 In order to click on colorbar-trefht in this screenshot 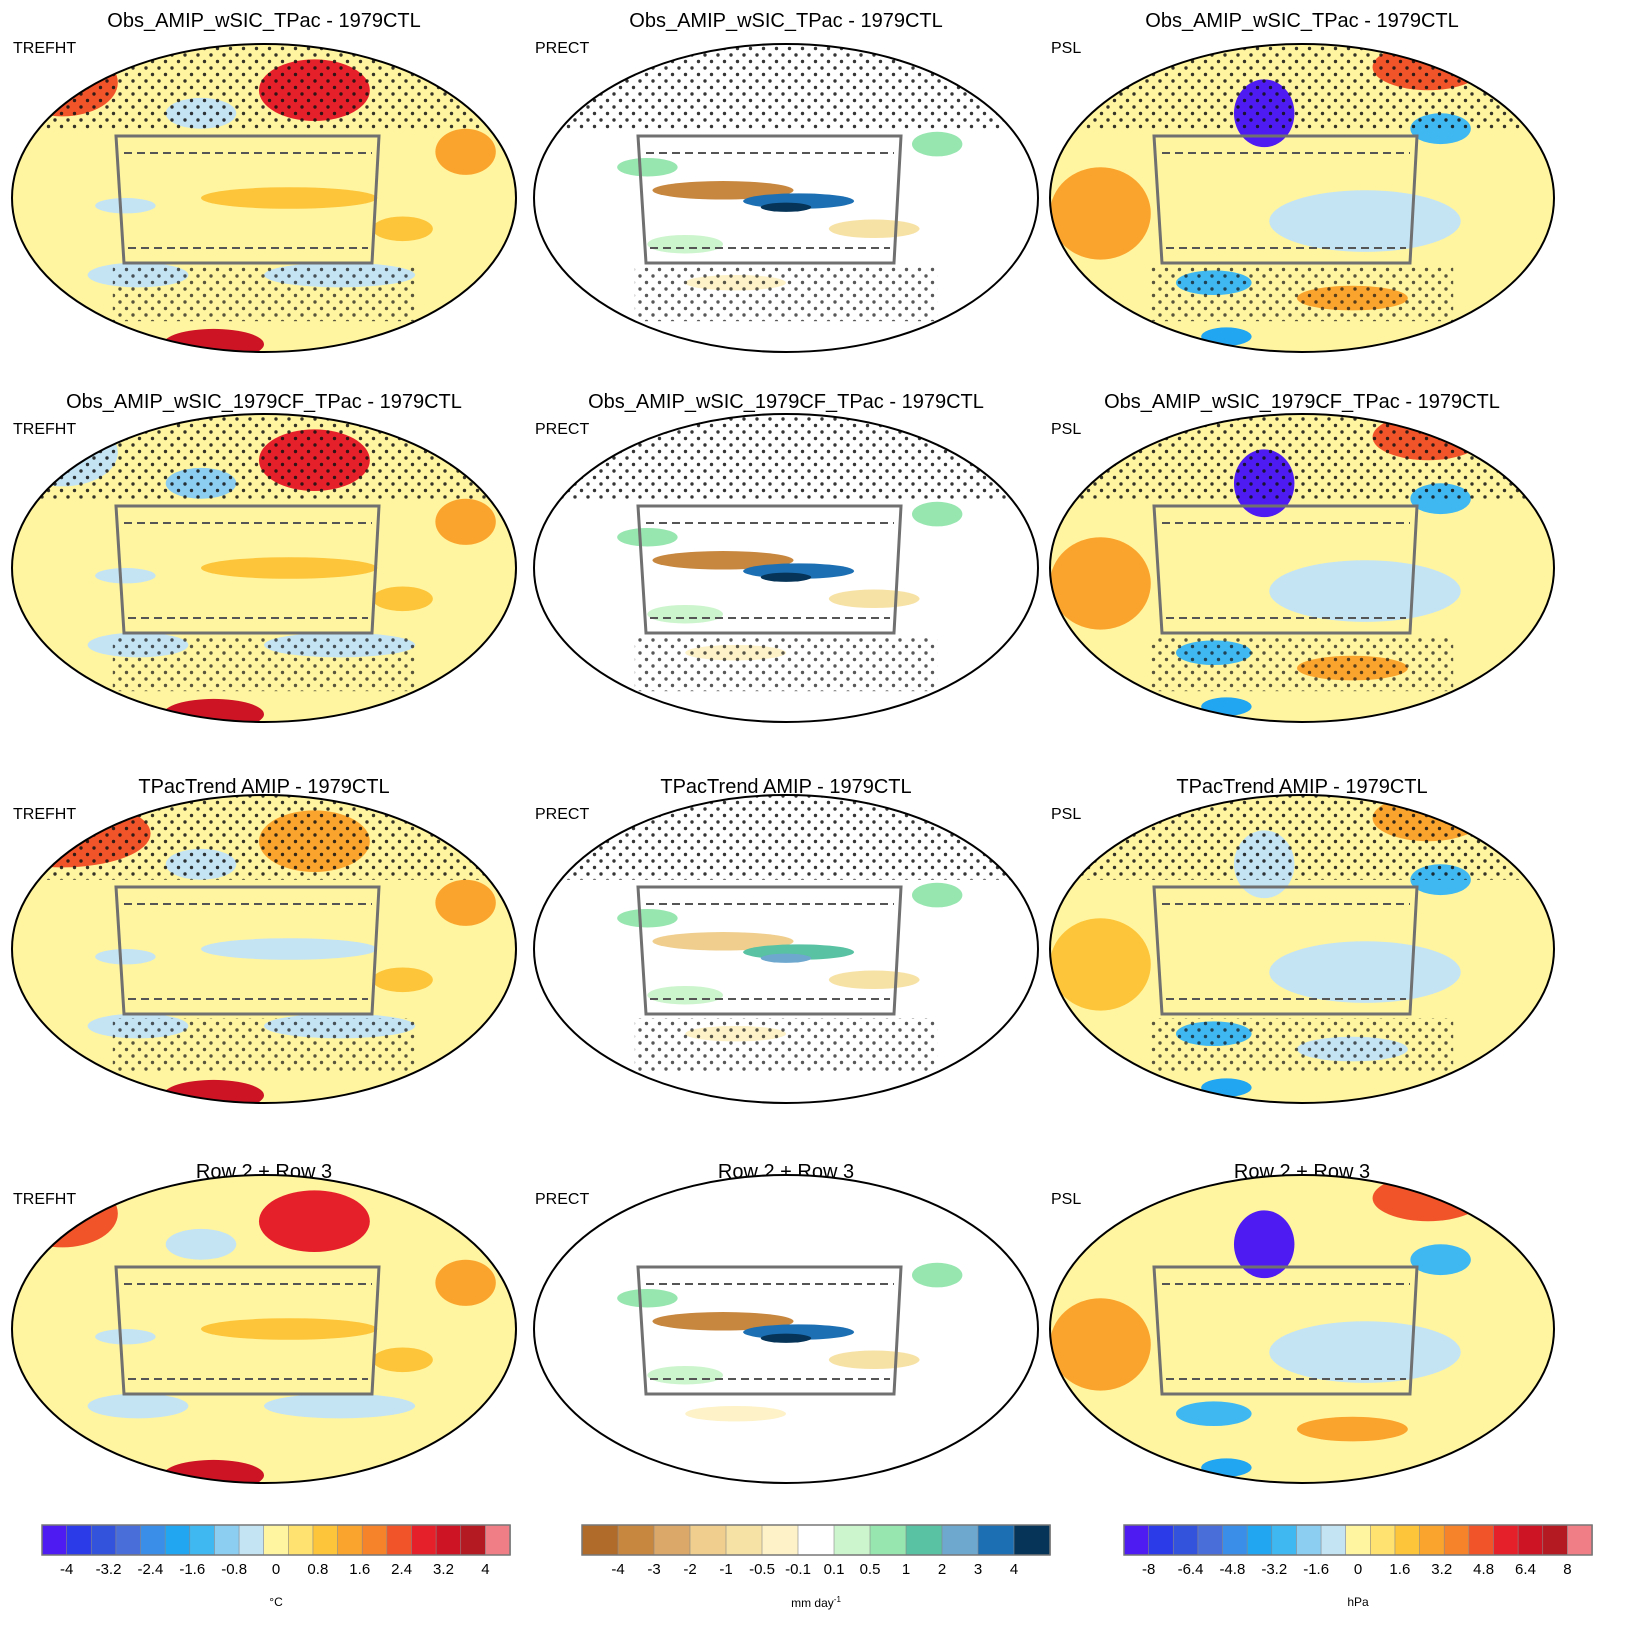, I will do `click(276, 1540)`.